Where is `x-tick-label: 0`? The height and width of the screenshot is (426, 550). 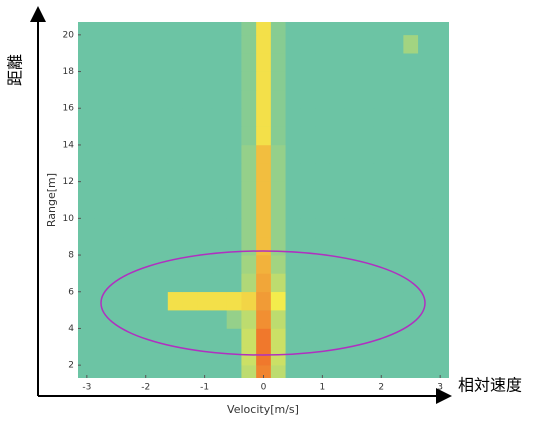
x-tick-label: 0 is located at coordinates (264, 388).